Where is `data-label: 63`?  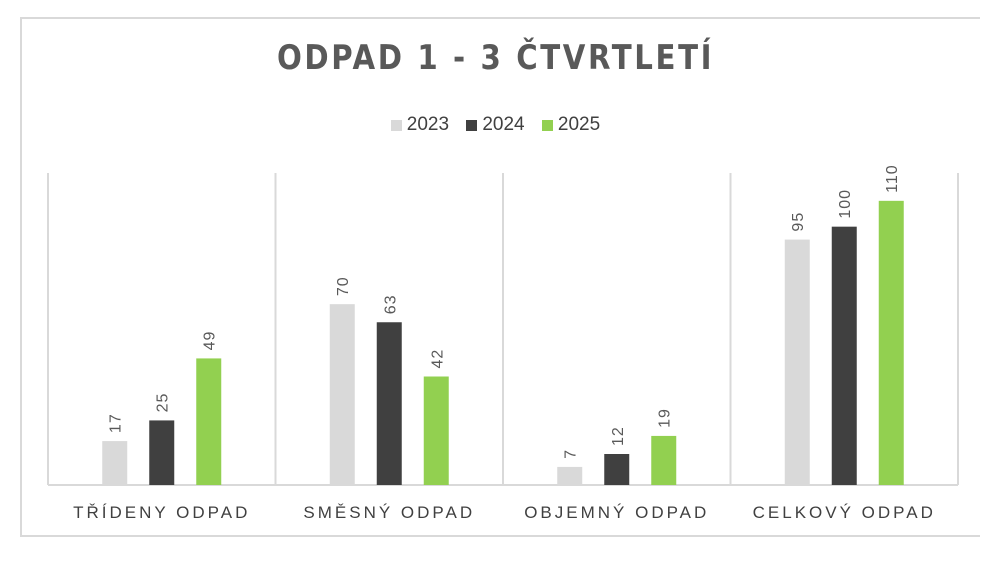
data-label: 63 is located at coordinates (390, 304).